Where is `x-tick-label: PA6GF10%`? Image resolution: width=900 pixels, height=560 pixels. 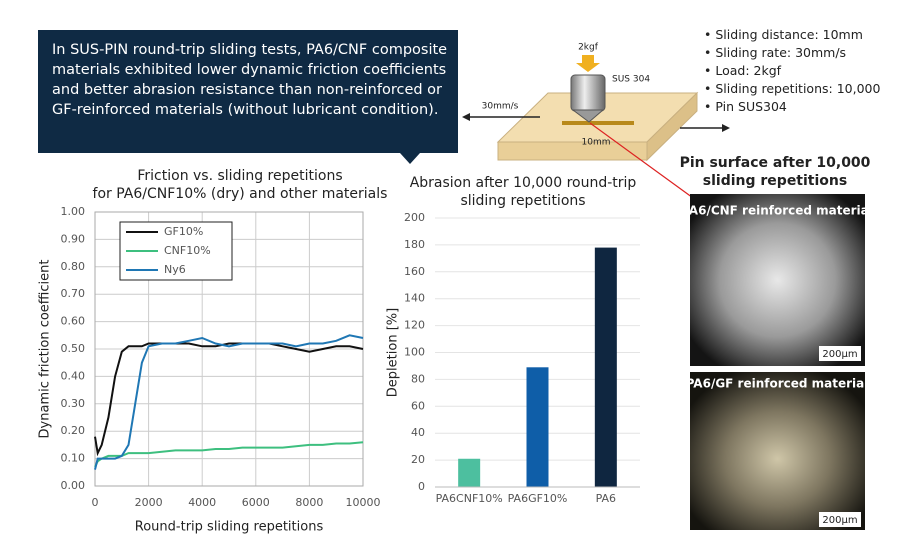 x-tick-label: PA6GF10% is located at coordinates (538, 498).